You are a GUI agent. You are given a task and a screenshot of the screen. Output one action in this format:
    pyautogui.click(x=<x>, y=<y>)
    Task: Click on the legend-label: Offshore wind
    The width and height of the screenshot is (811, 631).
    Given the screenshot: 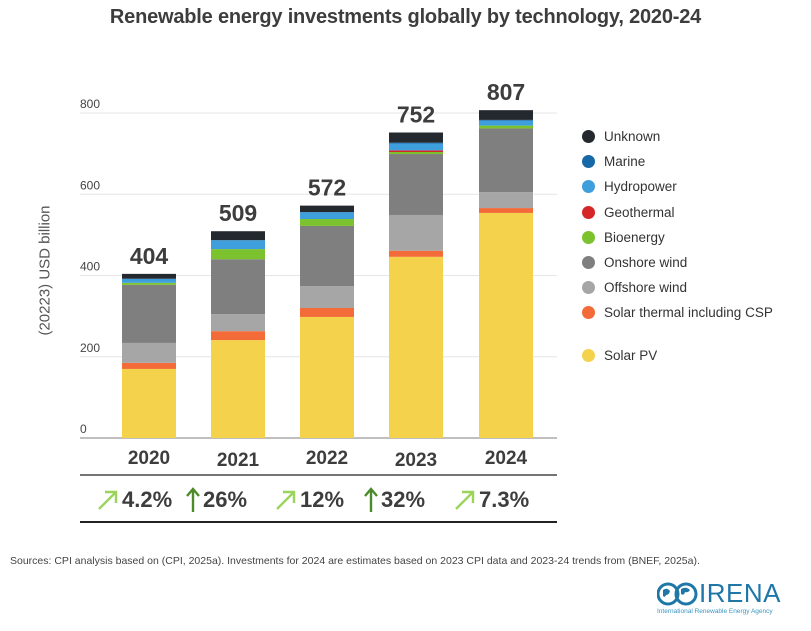 What is the action you would take?
    pyautogui.click(x=646, y=288)
    